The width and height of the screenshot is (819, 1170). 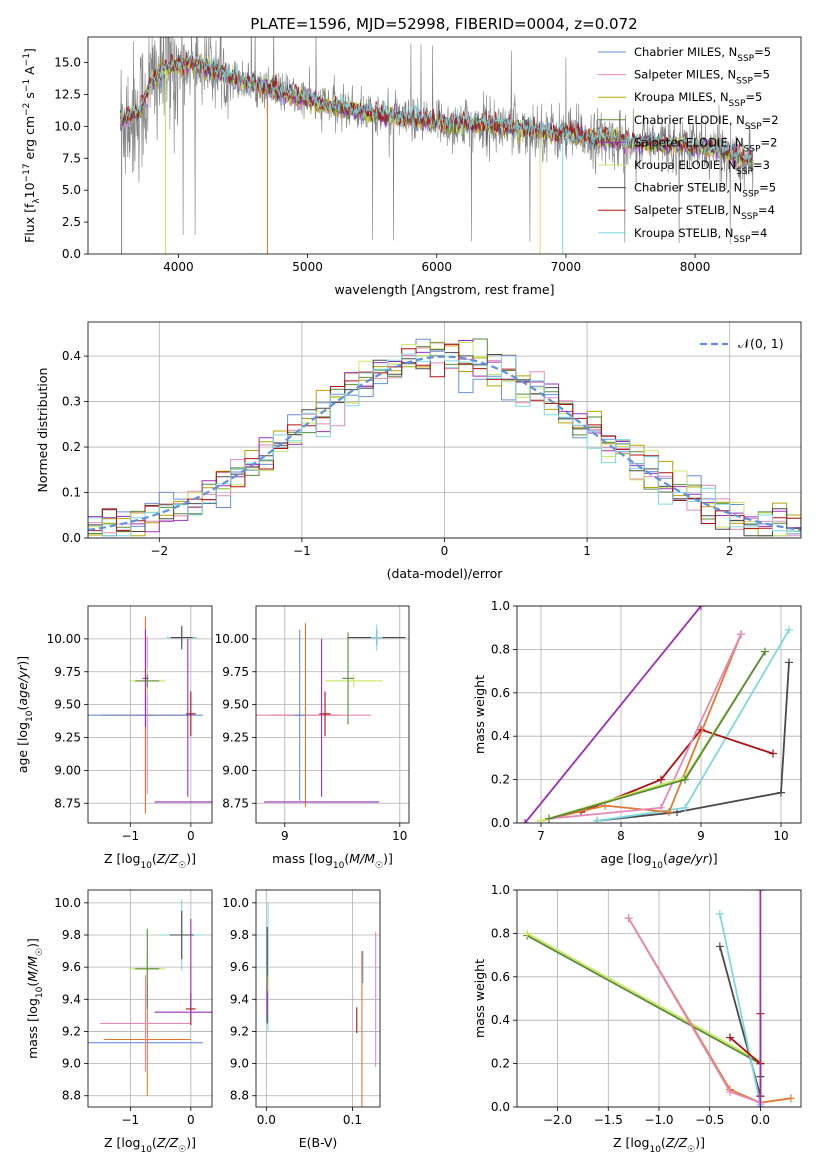 What do you see at coordinates (705, 144) in the screenshot?
I see `legend-label: Salpeter ELODIE, NSSP=2` at bounding box center [705, 144].